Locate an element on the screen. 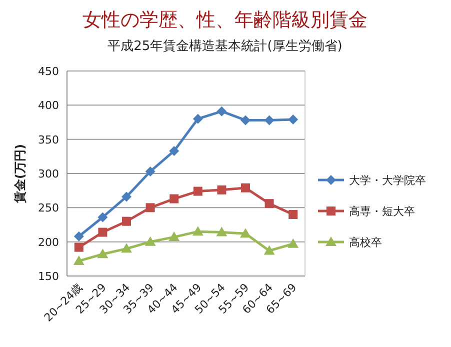  y-tick-label: 450 is located at coordinates (48, 71).